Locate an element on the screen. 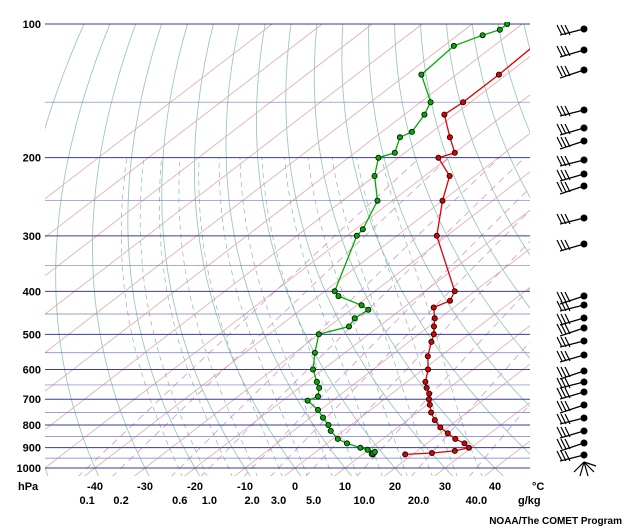 The height and width of the screenshot is (530, 630). mixing-ratio-tick-label: 0.6 is located at coordinates (179, 501).